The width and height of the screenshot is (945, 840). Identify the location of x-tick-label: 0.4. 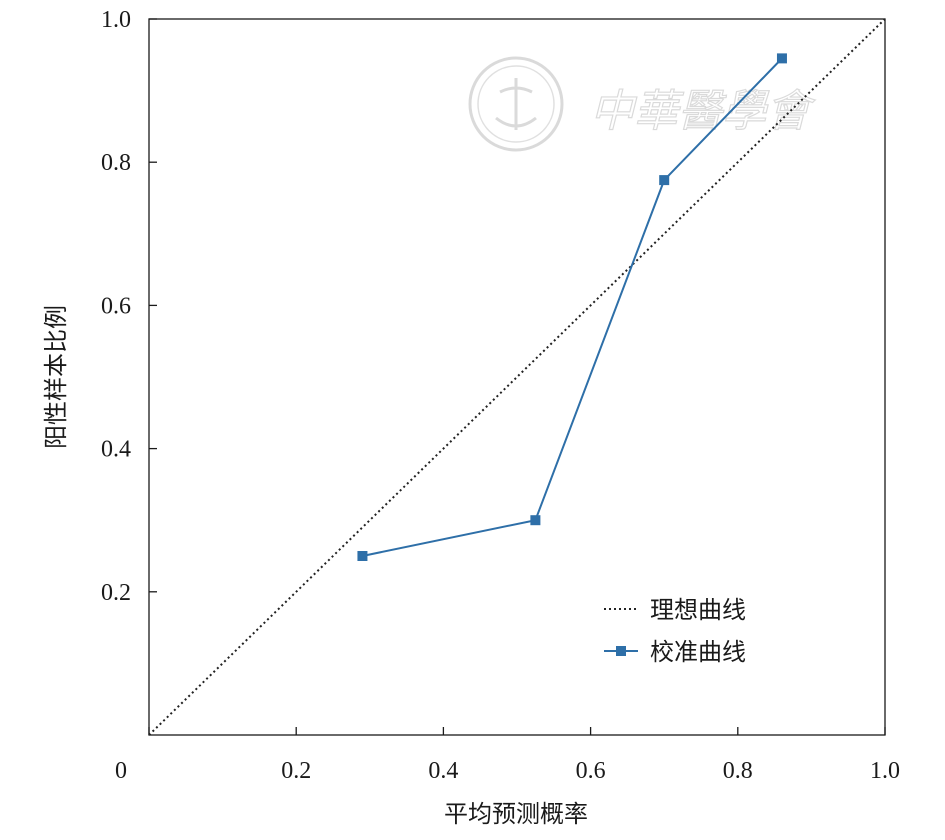
(443, 771).